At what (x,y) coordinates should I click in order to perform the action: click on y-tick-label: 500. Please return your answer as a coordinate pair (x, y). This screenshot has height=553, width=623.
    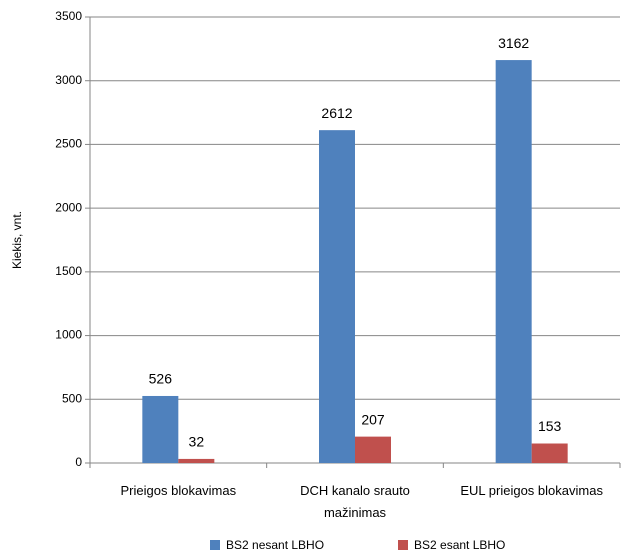
    Looking at the image, I should click on (72, 398).